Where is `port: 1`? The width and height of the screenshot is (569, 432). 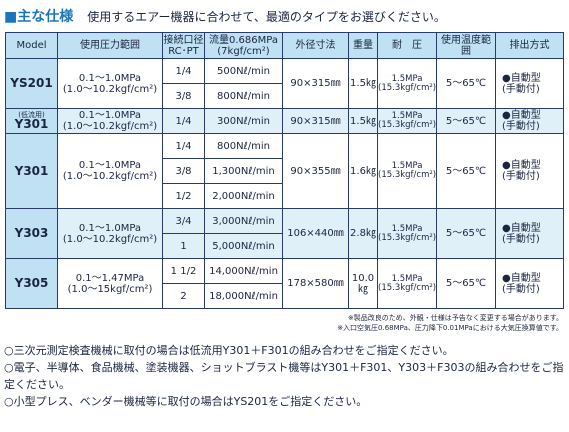
port: 1 is located at coordinates (183, 246).